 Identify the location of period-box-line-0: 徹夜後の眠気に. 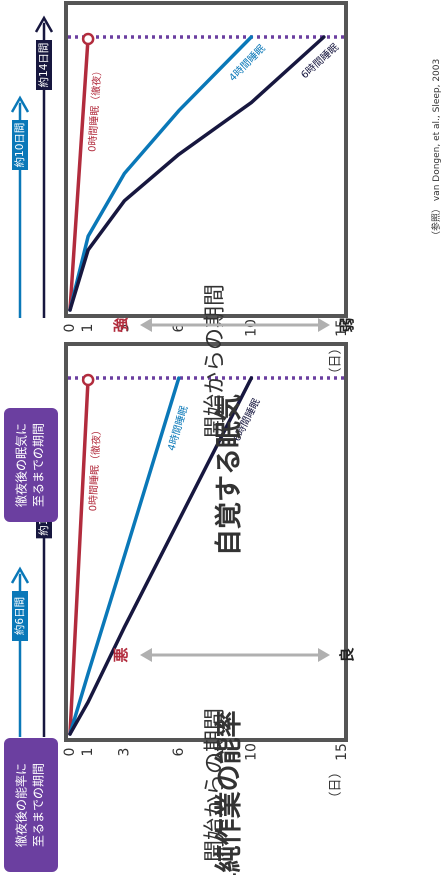
(21, 465).